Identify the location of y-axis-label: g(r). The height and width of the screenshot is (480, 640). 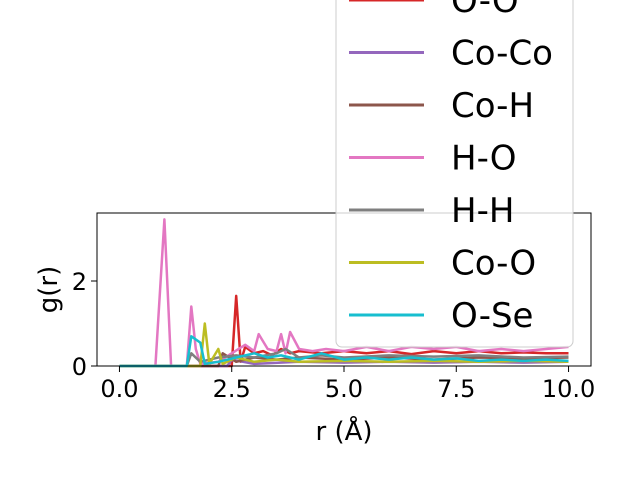
(49, 289).